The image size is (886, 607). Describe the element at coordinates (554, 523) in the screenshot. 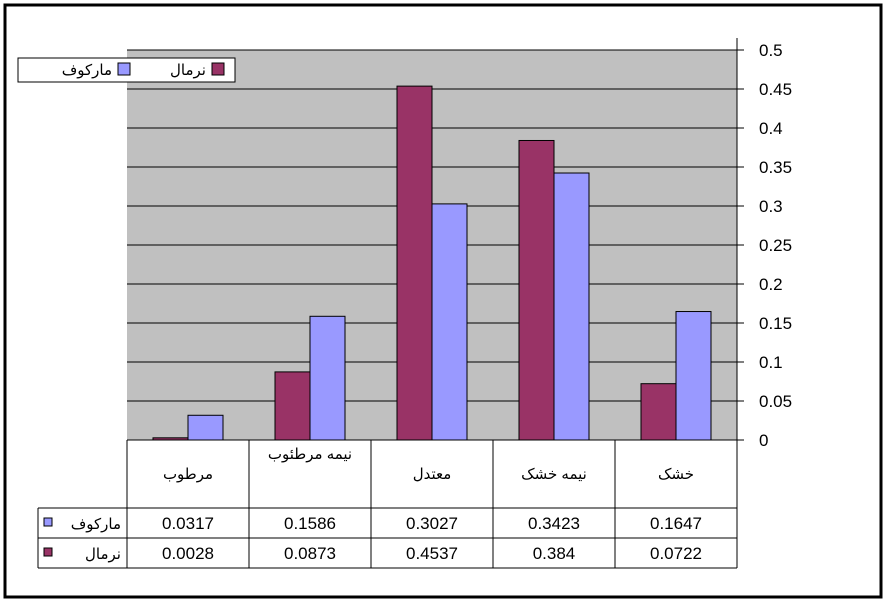

I see `table-value-markov: 0.3423` at that location.